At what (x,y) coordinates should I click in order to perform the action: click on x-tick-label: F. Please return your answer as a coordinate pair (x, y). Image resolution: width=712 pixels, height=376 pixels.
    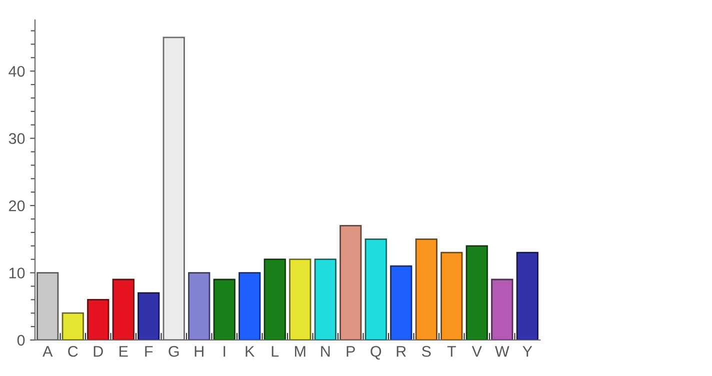
    Looking at the image, I should click on (149, 351).